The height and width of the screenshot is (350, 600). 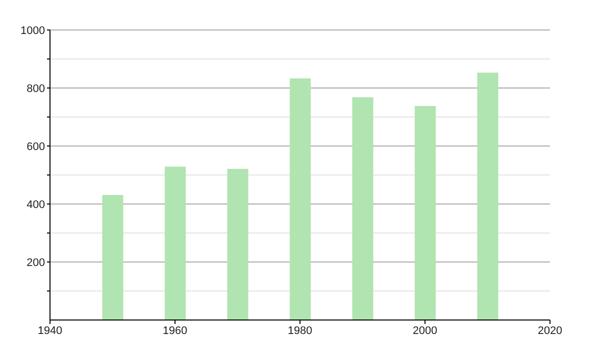 What do you see at coordinates (35, 146) in the screenshot?
I see `y-tick-label: 600` at bounding box center [35, 146].